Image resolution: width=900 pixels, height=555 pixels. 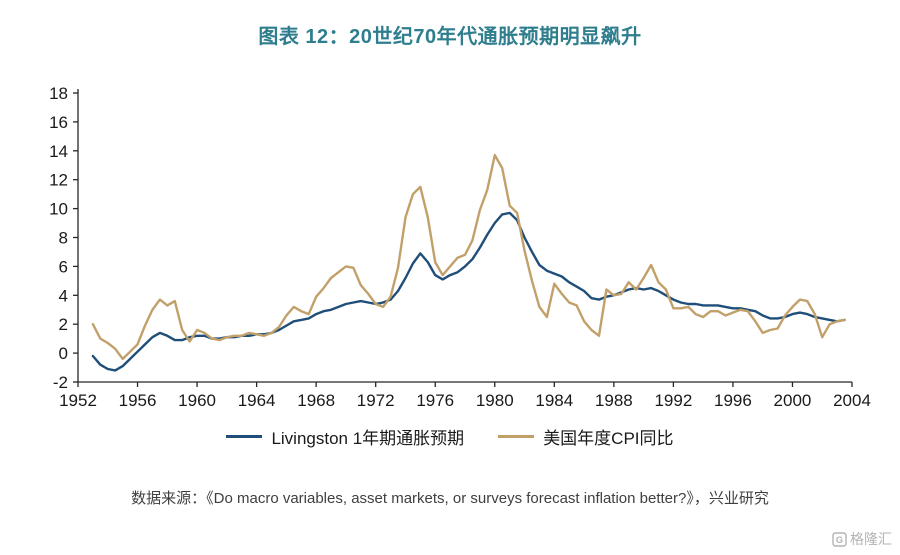 I want to click on chart-title: 图表 12：20世纪70年代通胀预期明显飙升, so click(x=450, y=37).